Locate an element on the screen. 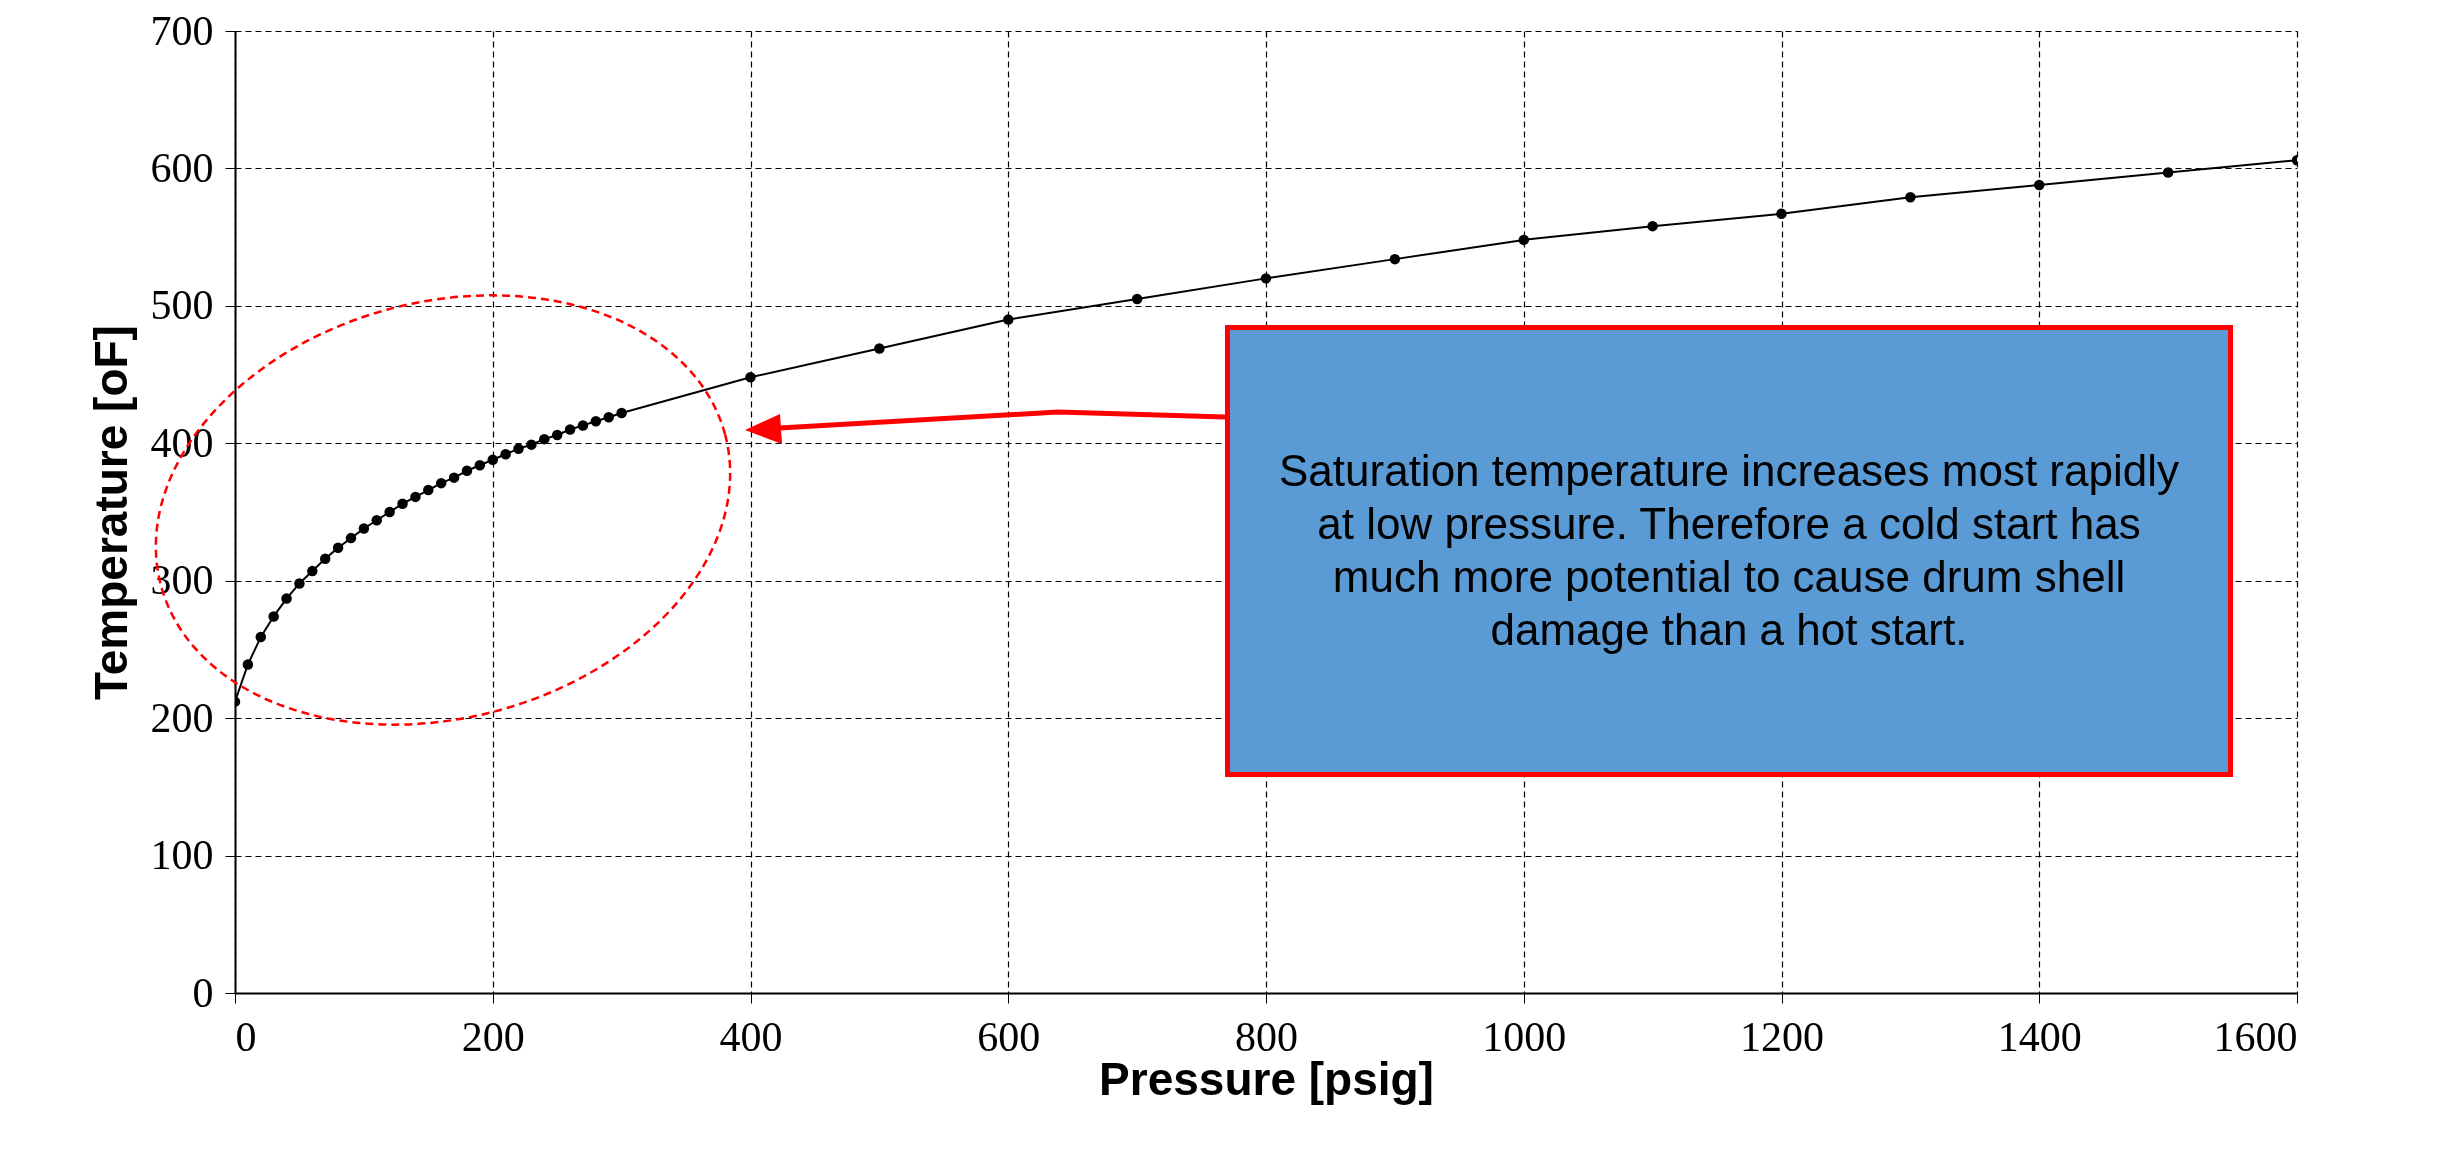 The image size is (2463, 1151). x-tick-label: 400 is located at coordinates (751, 1036).